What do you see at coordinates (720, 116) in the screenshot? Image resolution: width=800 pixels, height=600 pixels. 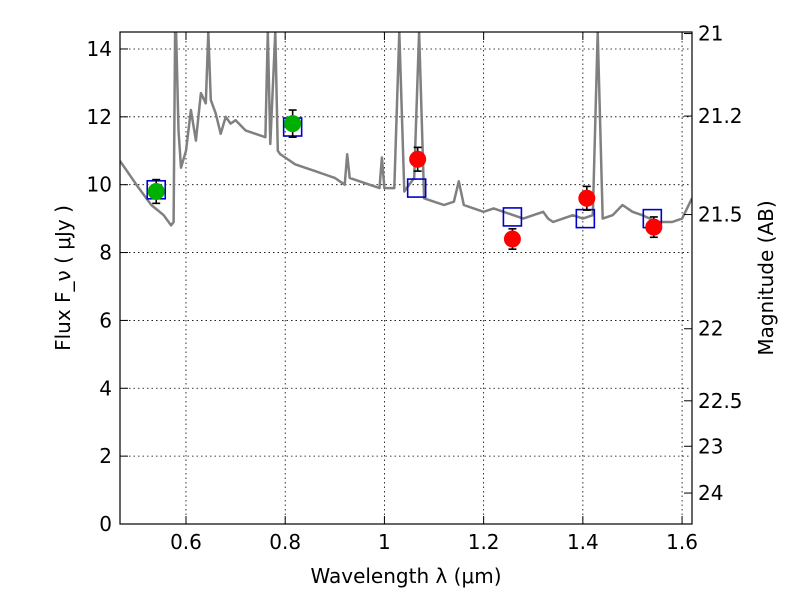 I see `y2-tick-label: 21.2` at bounding box center [720, 116].